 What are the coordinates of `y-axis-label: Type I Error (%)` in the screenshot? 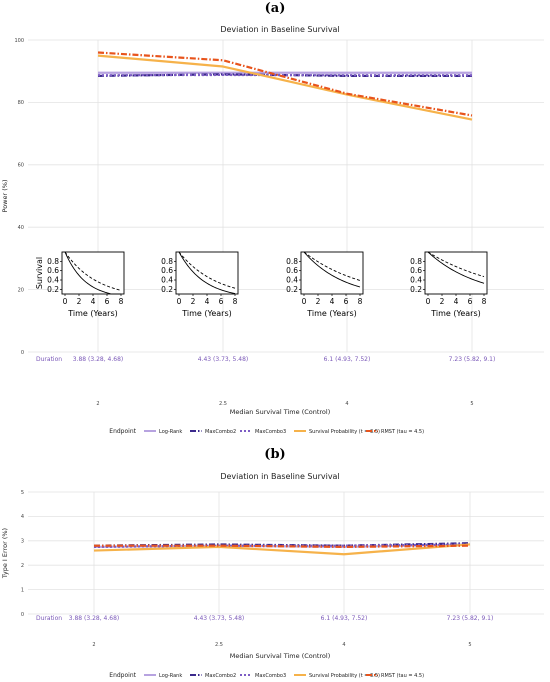 It's located at (5, 553).